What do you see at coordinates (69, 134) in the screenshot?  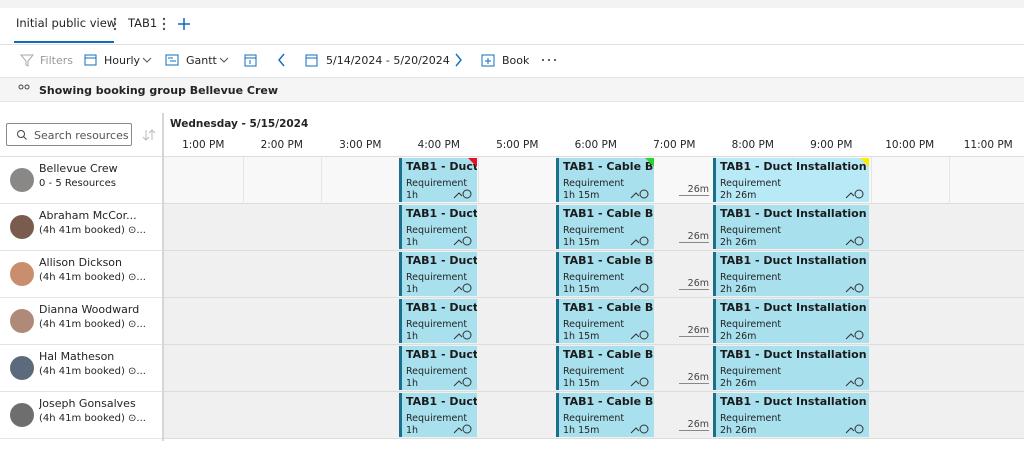 I see `search-box` at bounding box center [69, 134].